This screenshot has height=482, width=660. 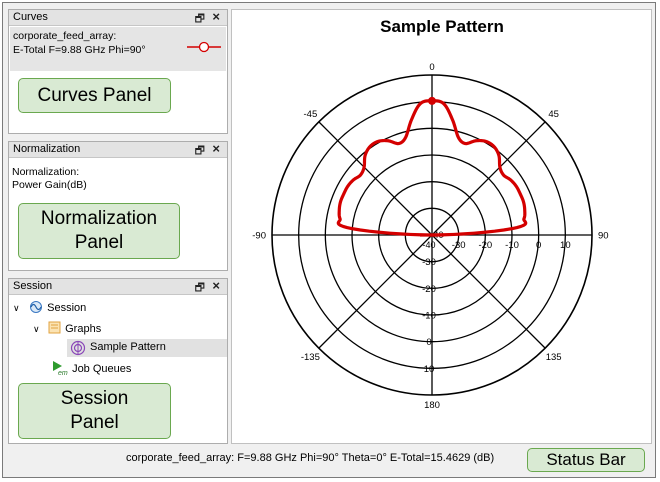 What do you see at coordinates (431, 67) in the screenshot?
I see `angle-tick-label: 0` at bounding box center [431, 67].